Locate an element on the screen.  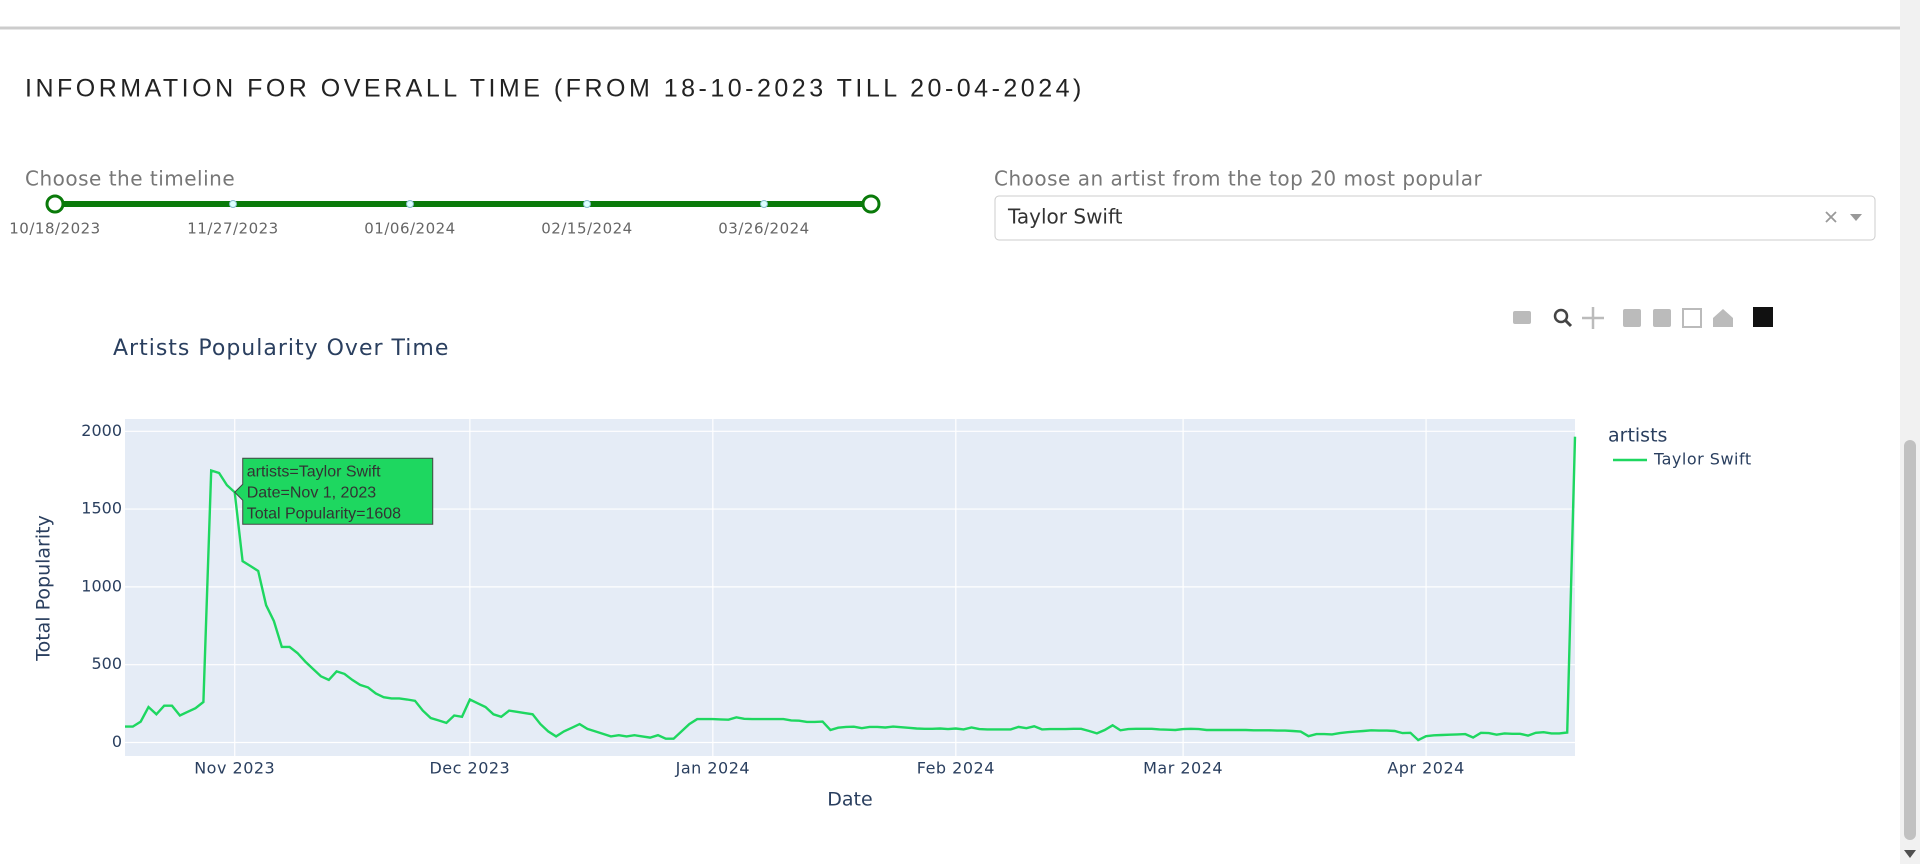
scroll-thumb is located at coordinates (1910, 640).